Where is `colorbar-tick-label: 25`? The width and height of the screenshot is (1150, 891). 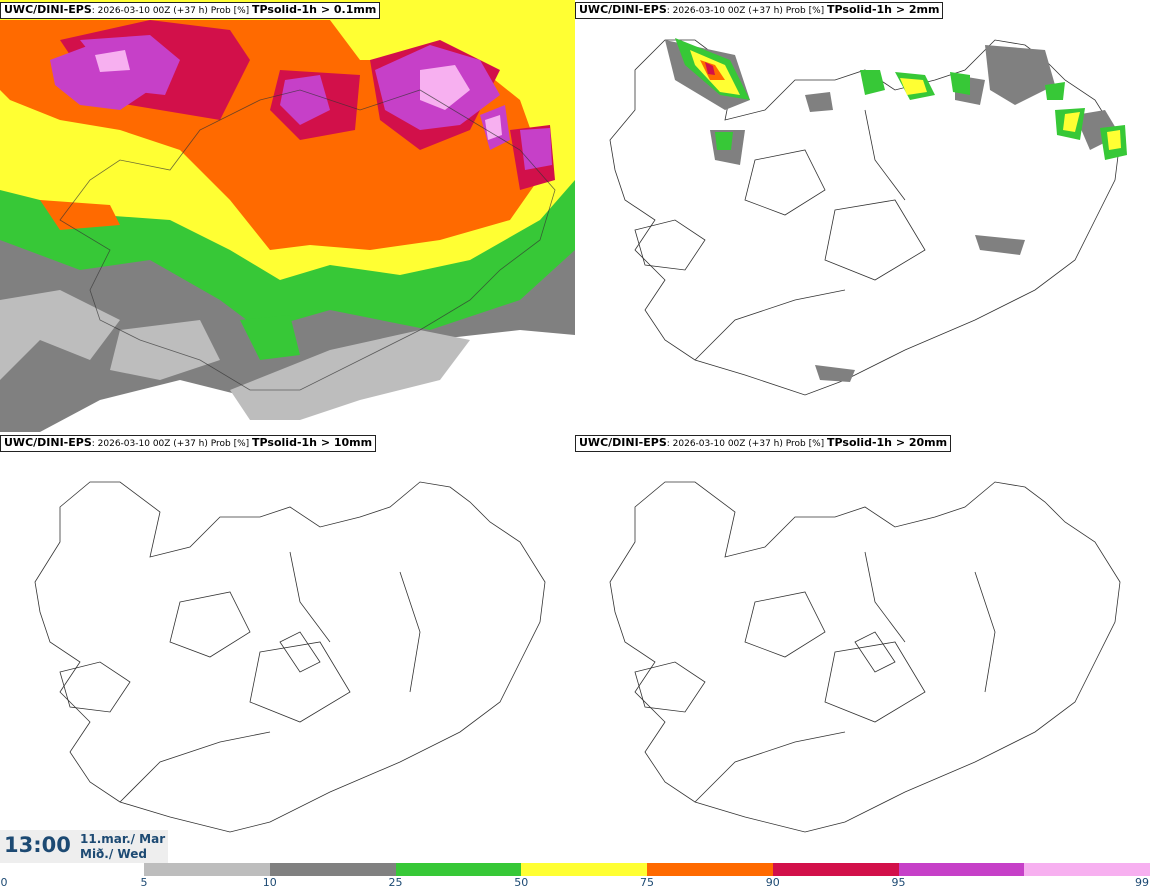
colorbar-tick-label: 25 is located at coordinates (395, 882).